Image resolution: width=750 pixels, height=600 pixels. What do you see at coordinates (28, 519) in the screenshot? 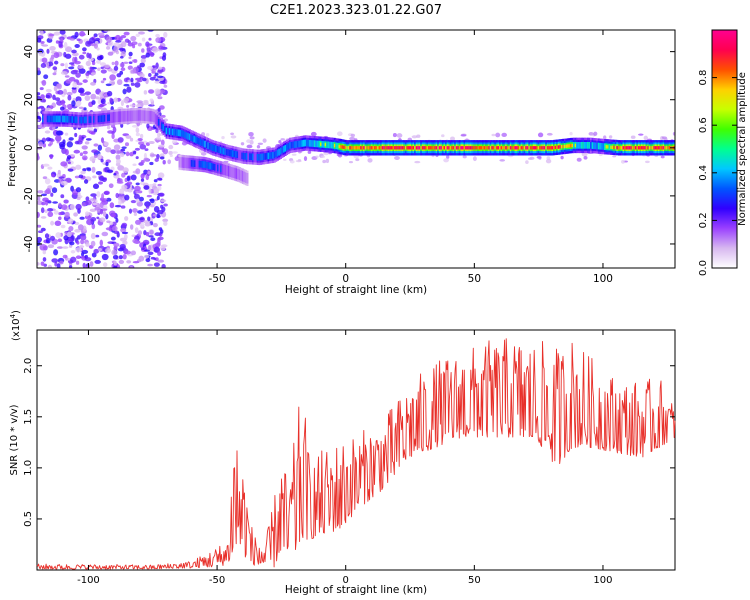
I see `y-tick-label: 0.5` at bounding box center [28, 519].